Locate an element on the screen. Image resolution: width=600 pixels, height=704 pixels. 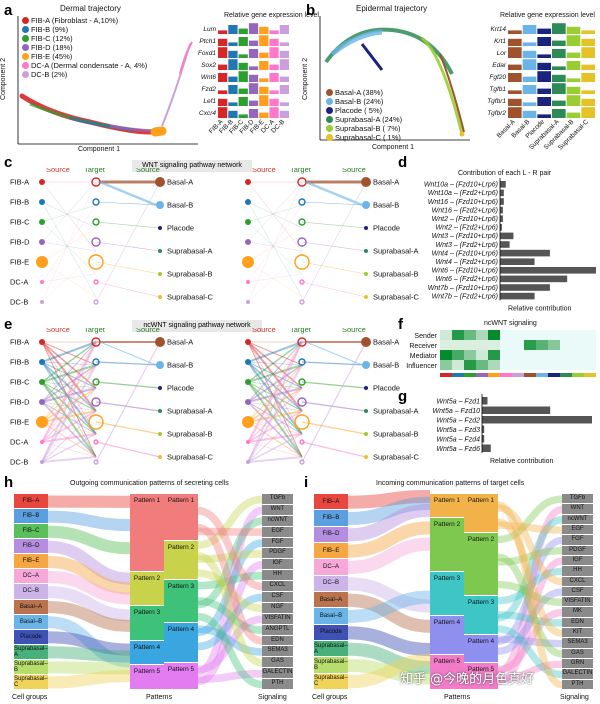
cell-group: Basal–A is located at coordinates (331, 600).